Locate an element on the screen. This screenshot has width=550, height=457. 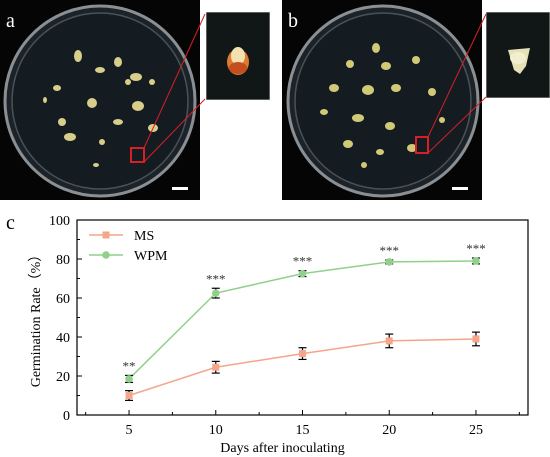
y-tick-label: 20 is located at coordinates (63, 377).